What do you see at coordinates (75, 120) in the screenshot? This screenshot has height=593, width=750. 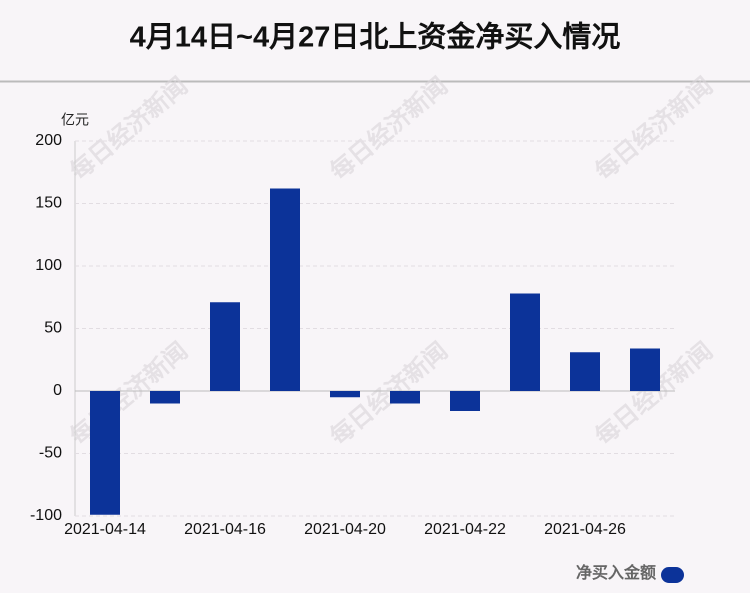 I see `y-unit: 亿元` at bounding box center [75, 120].